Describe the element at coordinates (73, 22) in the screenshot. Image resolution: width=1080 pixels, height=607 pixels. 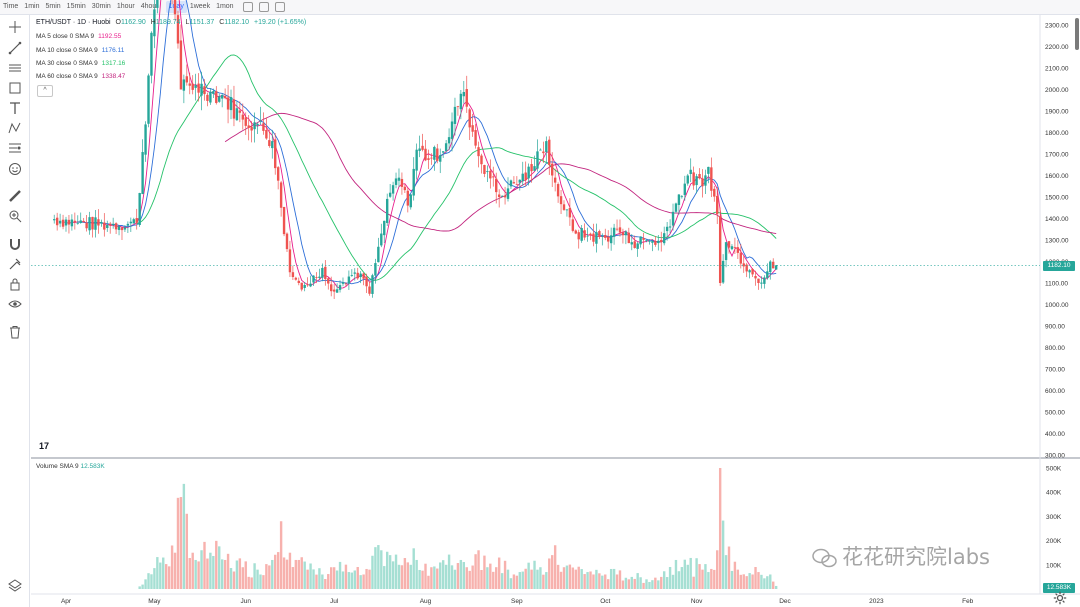
I see `symbol-title: ETH/USDT · 1D · Huobi` at that location.